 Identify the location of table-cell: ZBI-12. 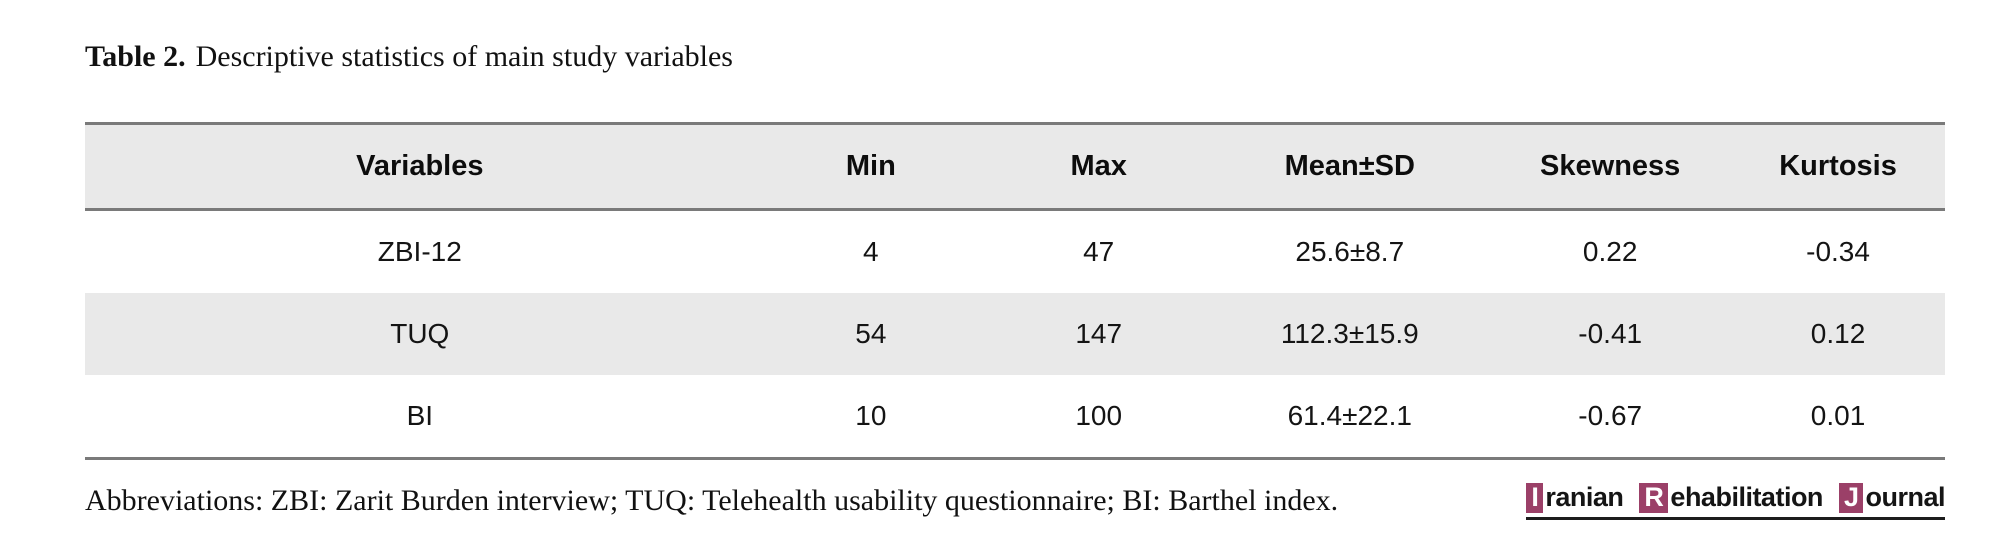
(419, 251).